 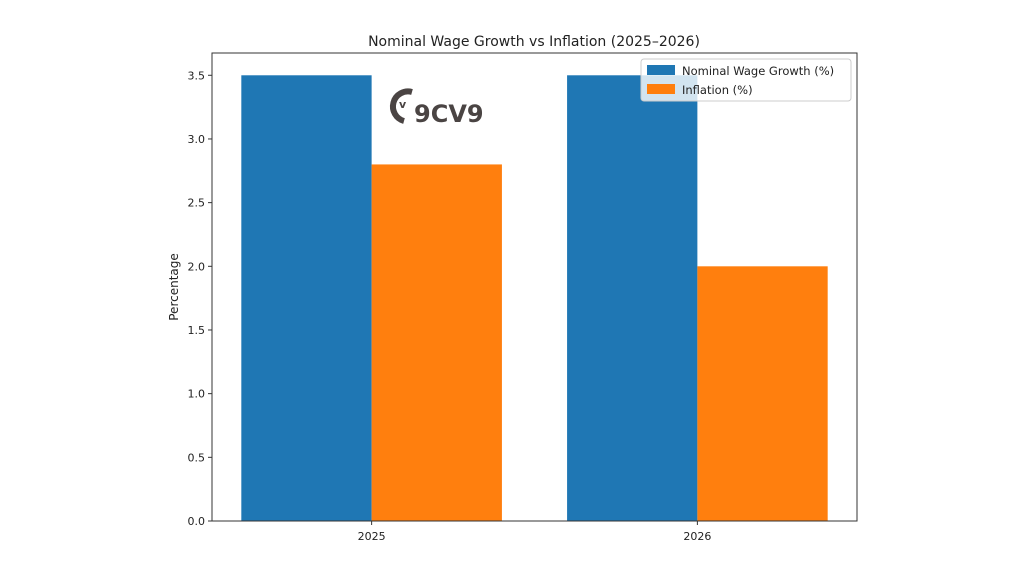 What do you see at coordinates (197, 394) in the screenshot?
I see `y-tick-label: 1.0` at bounding box center [197, 394].